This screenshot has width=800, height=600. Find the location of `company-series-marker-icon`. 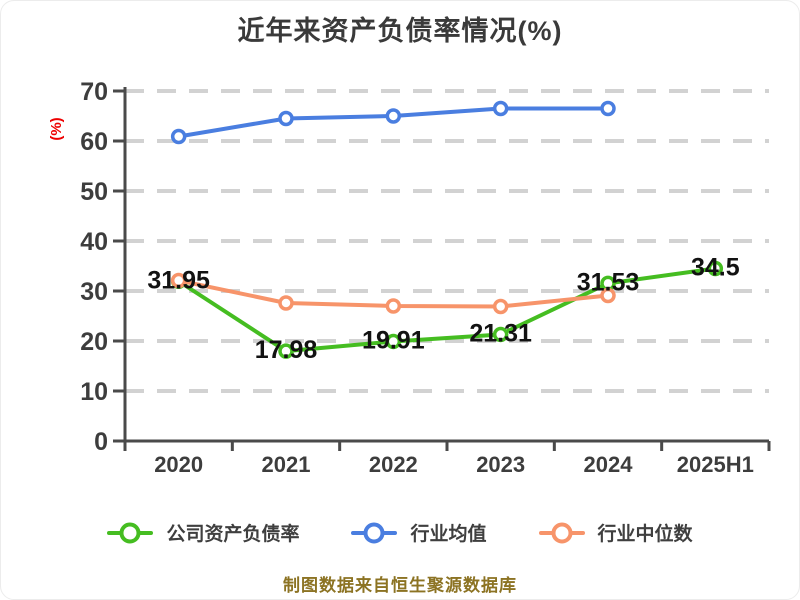

company-series-marker-icon is located at coordinates (130, 533).